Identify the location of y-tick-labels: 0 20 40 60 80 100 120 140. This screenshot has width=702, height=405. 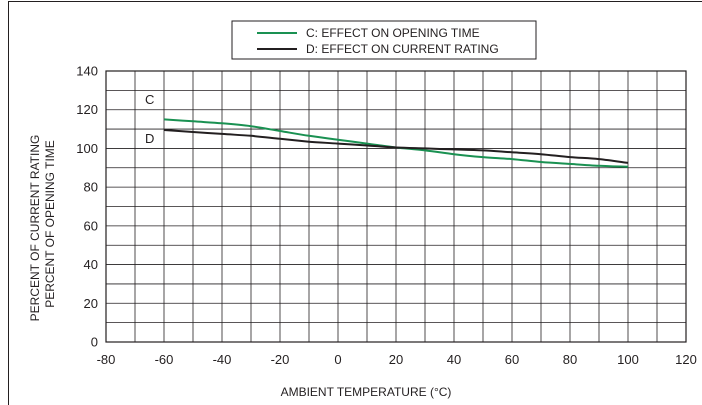
(87, 207).